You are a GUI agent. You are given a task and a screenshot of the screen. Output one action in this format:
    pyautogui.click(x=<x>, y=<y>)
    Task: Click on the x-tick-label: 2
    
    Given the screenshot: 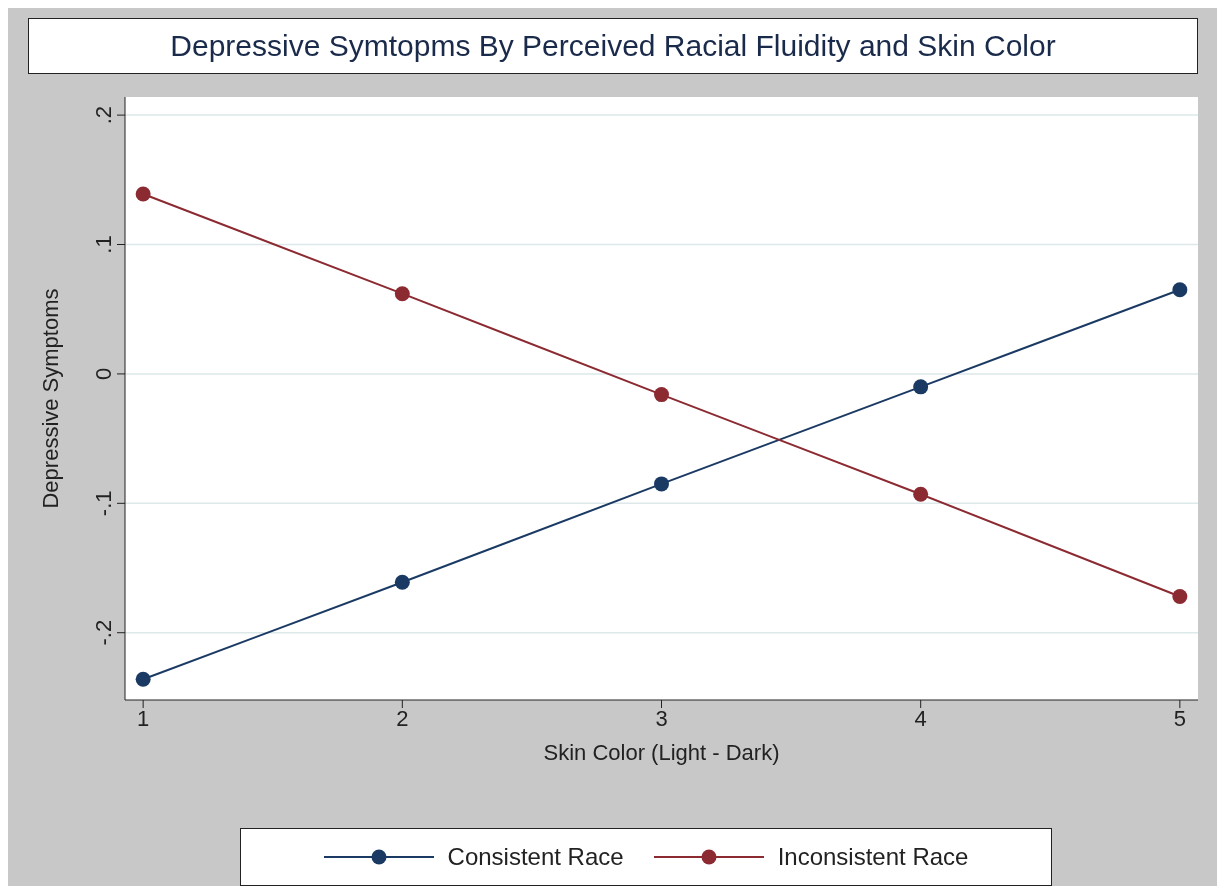 What is the action you would take?
    pyautogui.click(x=402, y=718)
    